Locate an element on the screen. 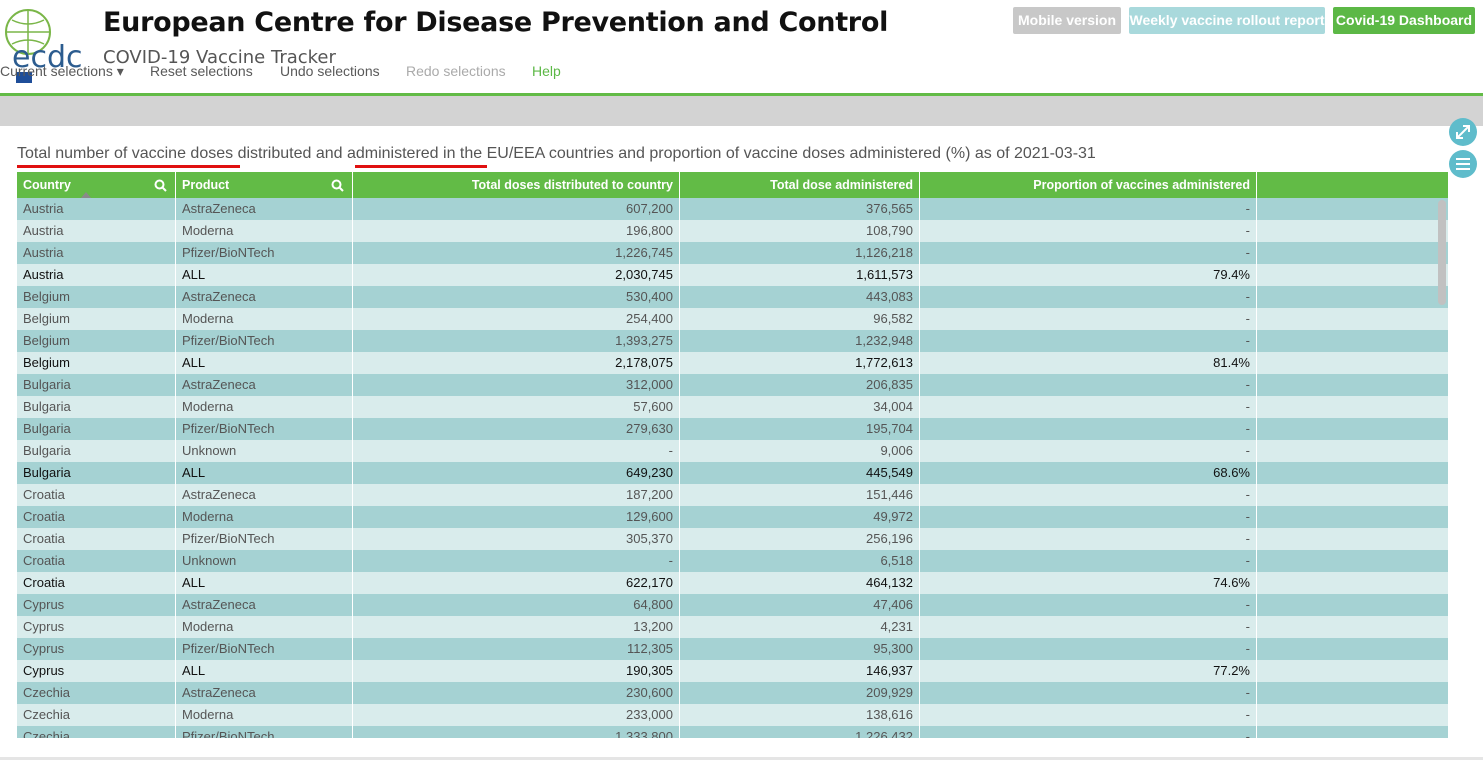  table-cell: 74.6% is located at coordinates (1088, 583).